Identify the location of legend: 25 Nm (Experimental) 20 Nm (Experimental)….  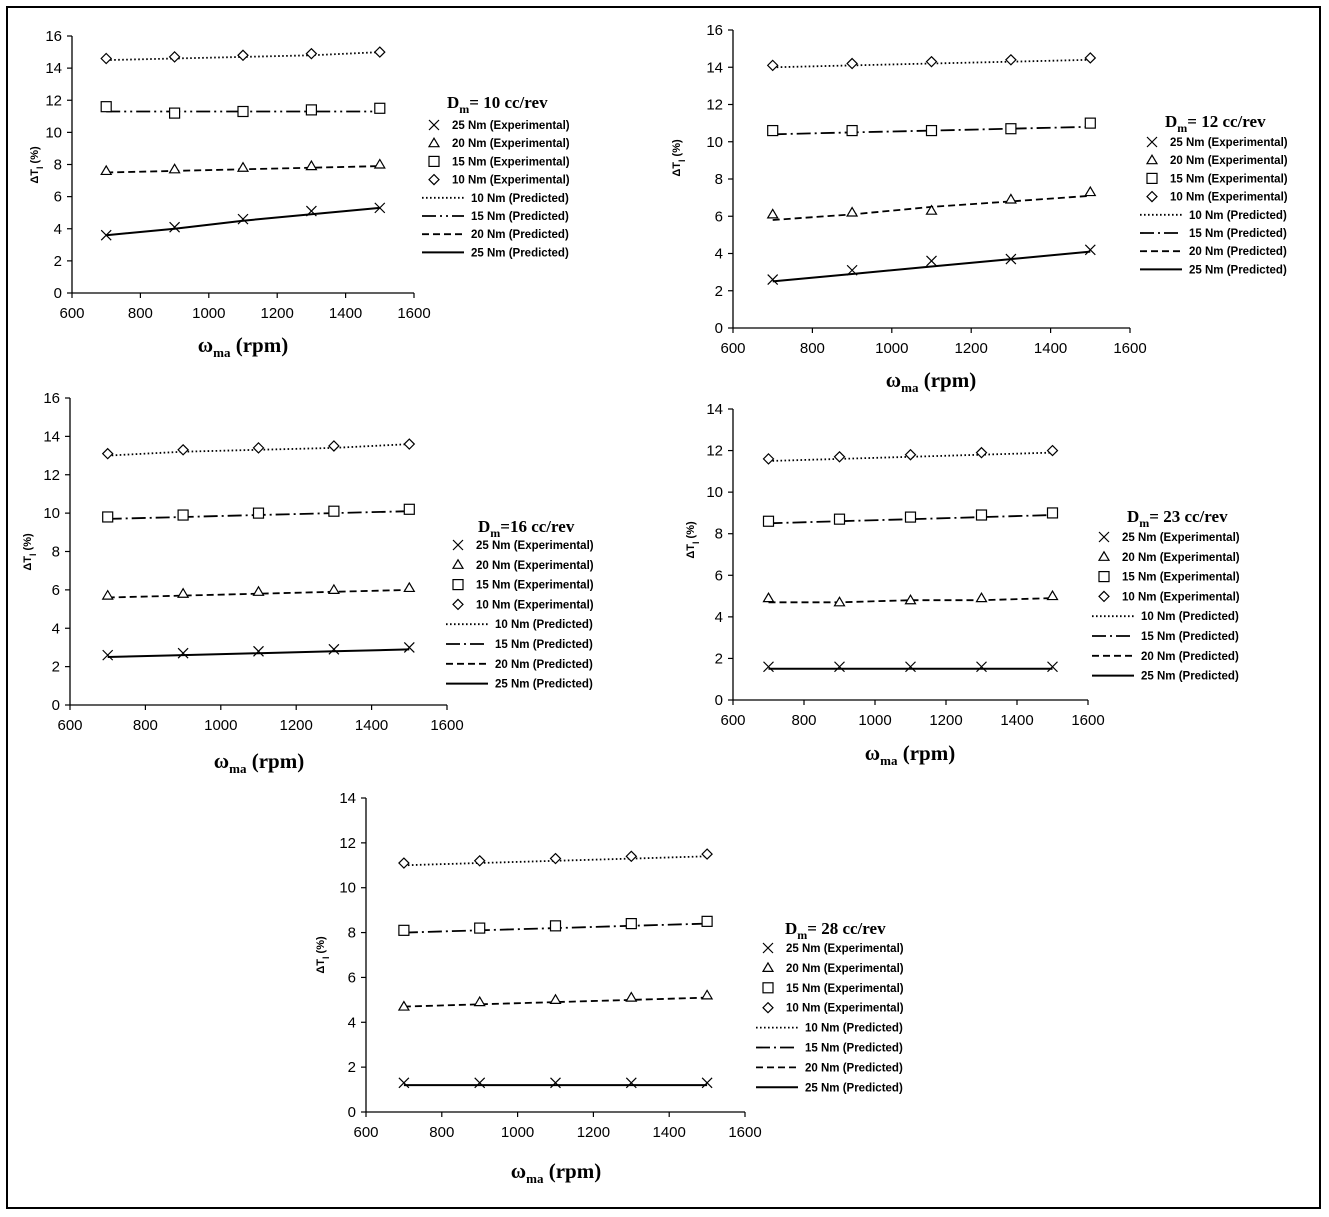
(520, 615).